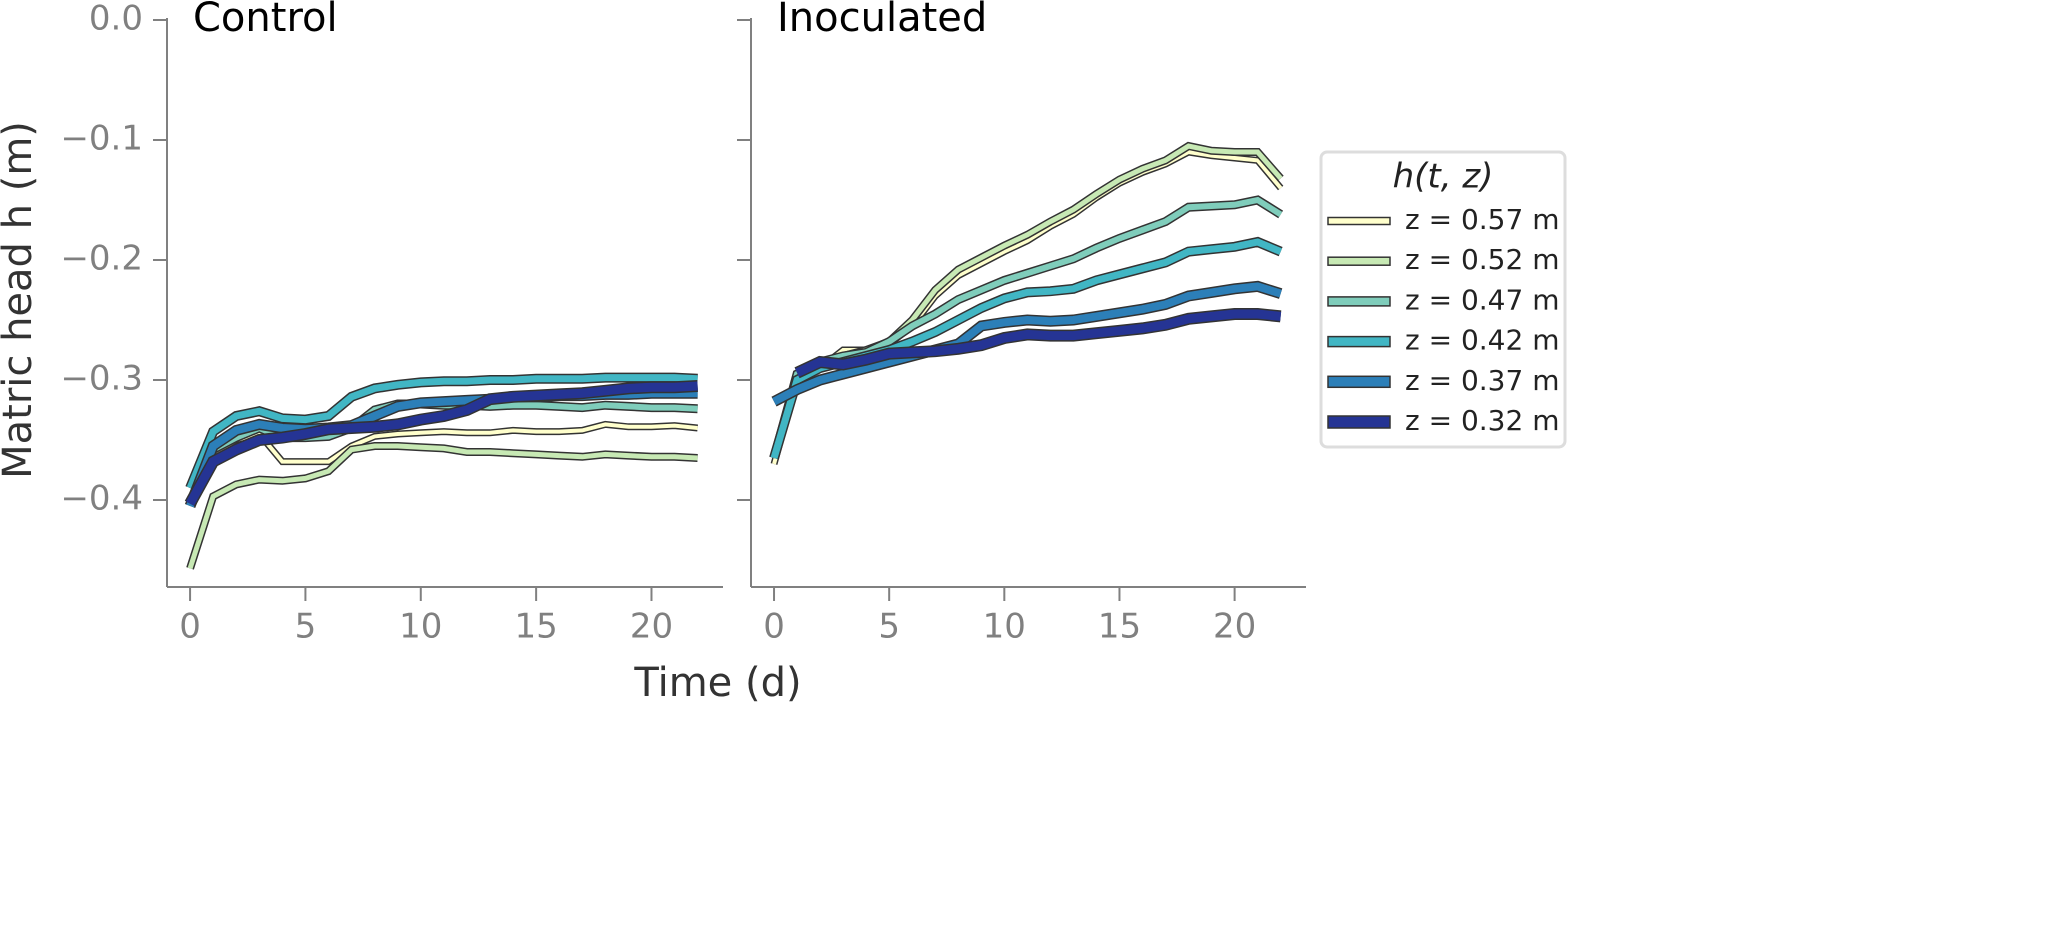 This screenshot has width=2067, height=925. Describe the element at coordinates (1482, 219) in the screenshot. I see `legend-label: z = 0.57 m` at that location.